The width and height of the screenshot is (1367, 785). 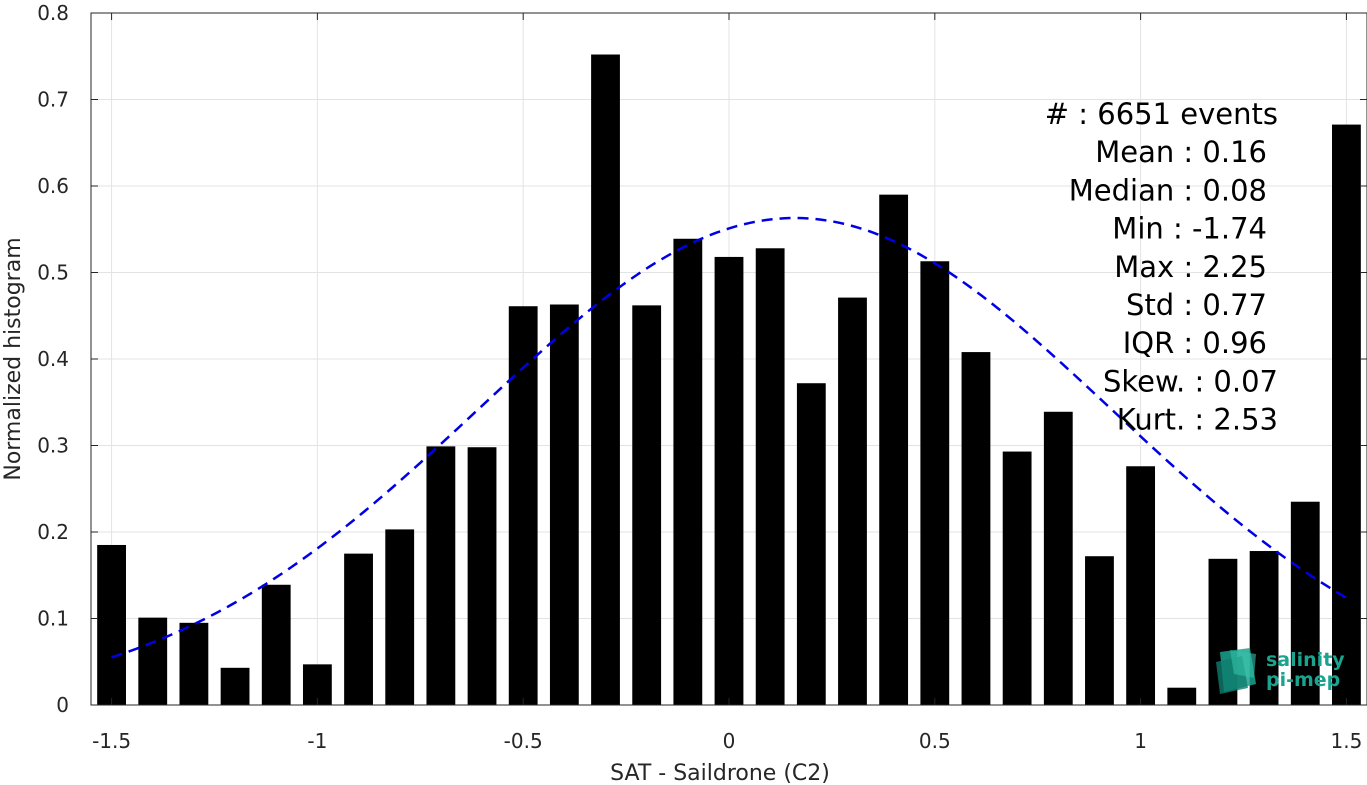 I want to click on y-tick-label: 0.6, so click(x=53, y=186).